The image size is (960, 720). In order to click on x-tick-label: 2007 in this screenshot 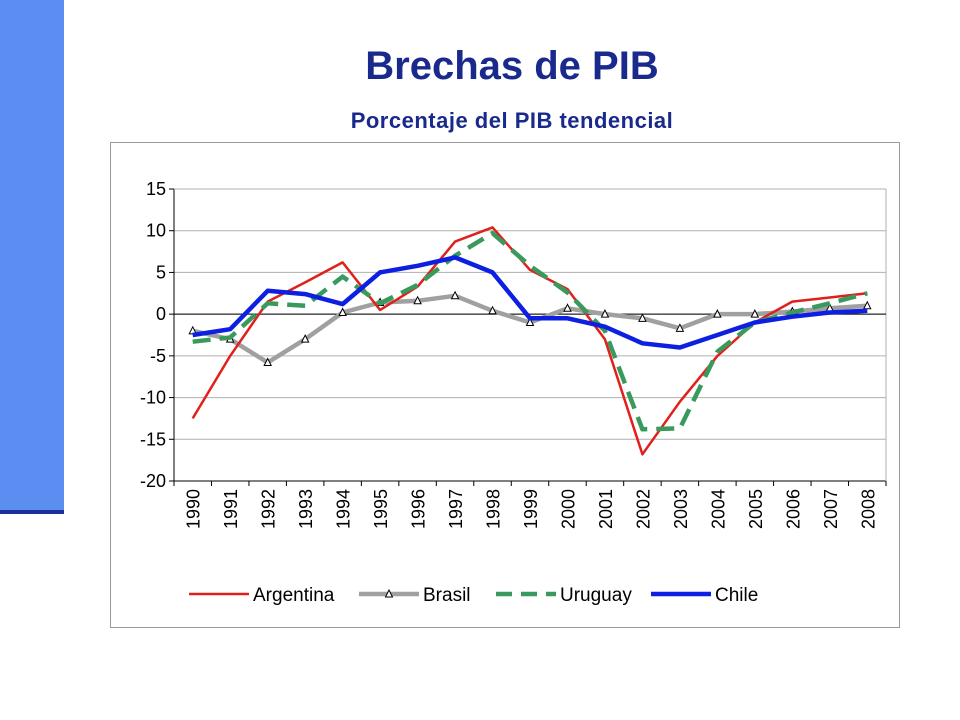, I will do `click(831, 509)`.